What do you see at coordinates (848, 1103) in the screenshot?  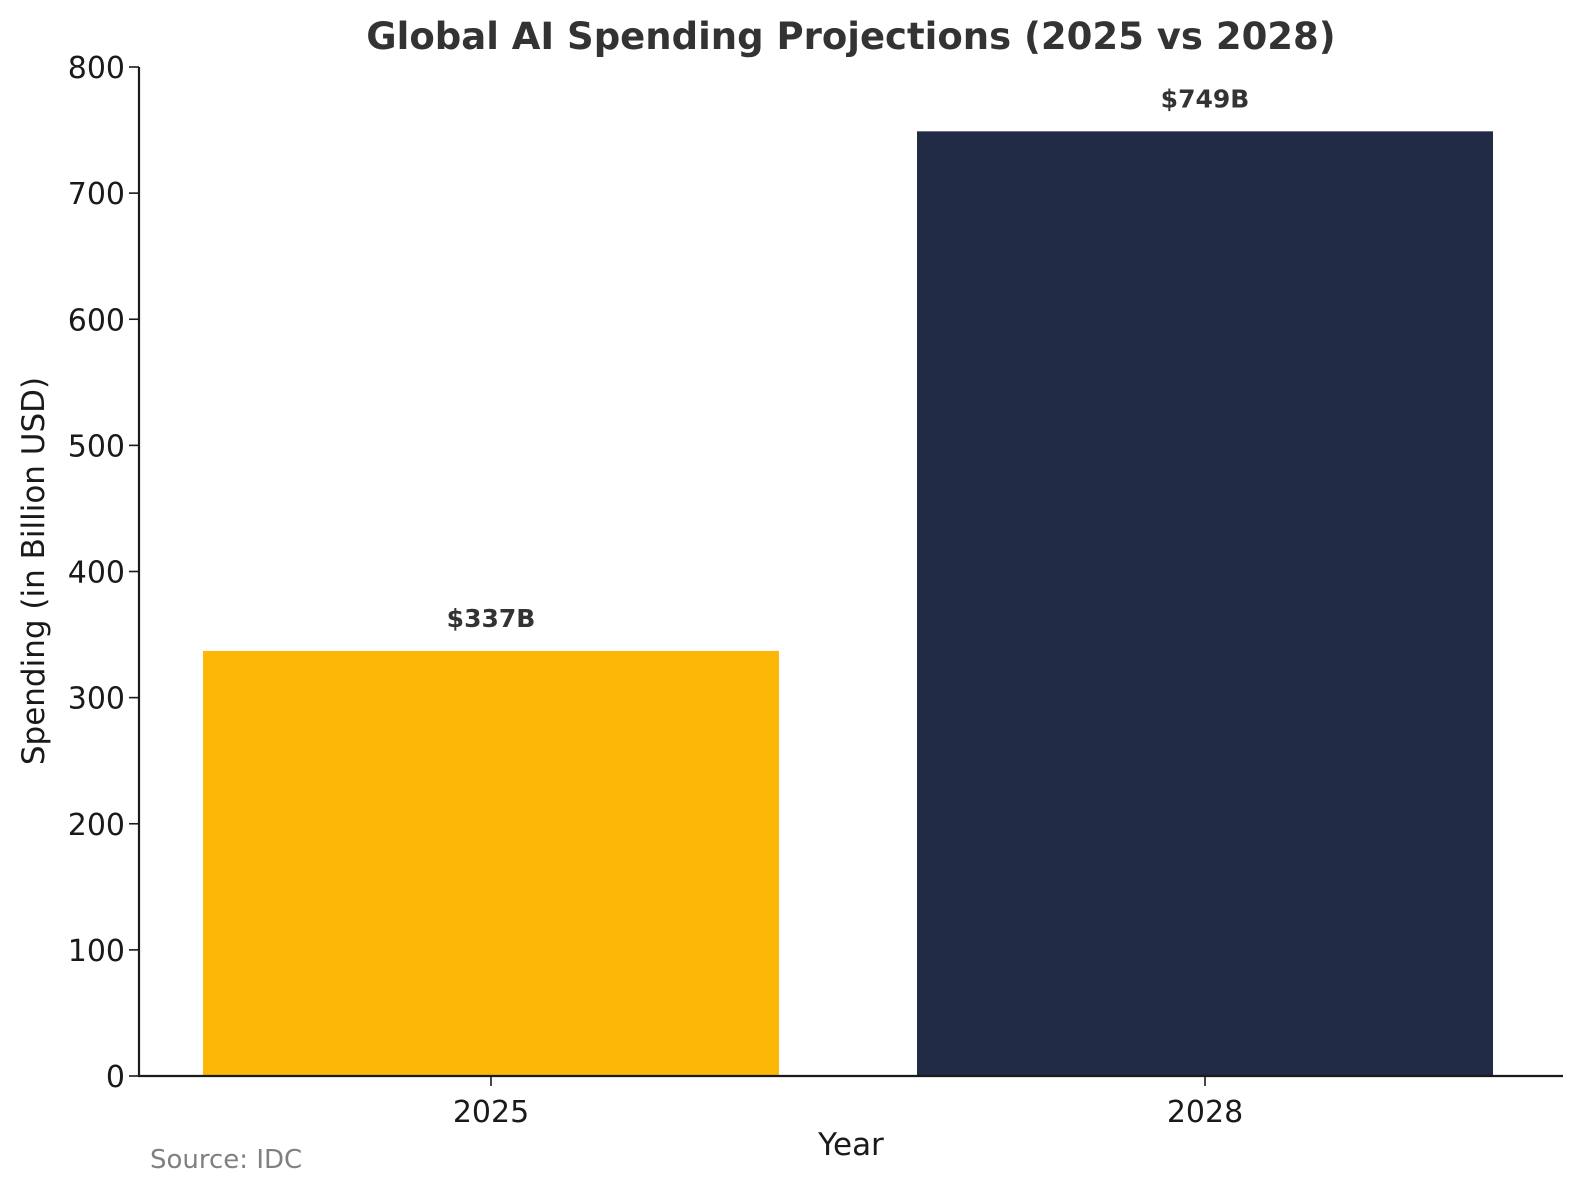 I see `x-ticks-layer: 2025 2028` at bounding box center [848, 1103].